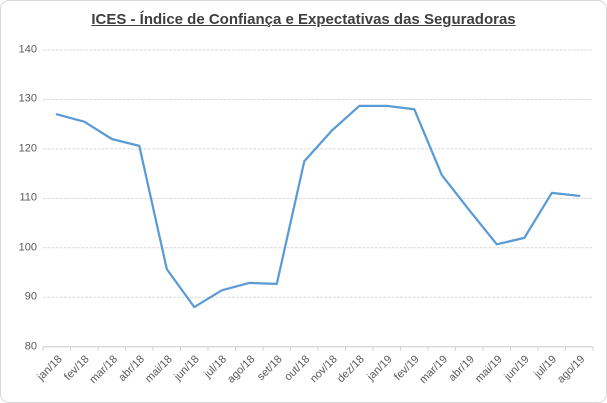 The height and width of the screenshot is (403, 607). I want to click on y-axis-tick-label: 80, so click(30, 346).